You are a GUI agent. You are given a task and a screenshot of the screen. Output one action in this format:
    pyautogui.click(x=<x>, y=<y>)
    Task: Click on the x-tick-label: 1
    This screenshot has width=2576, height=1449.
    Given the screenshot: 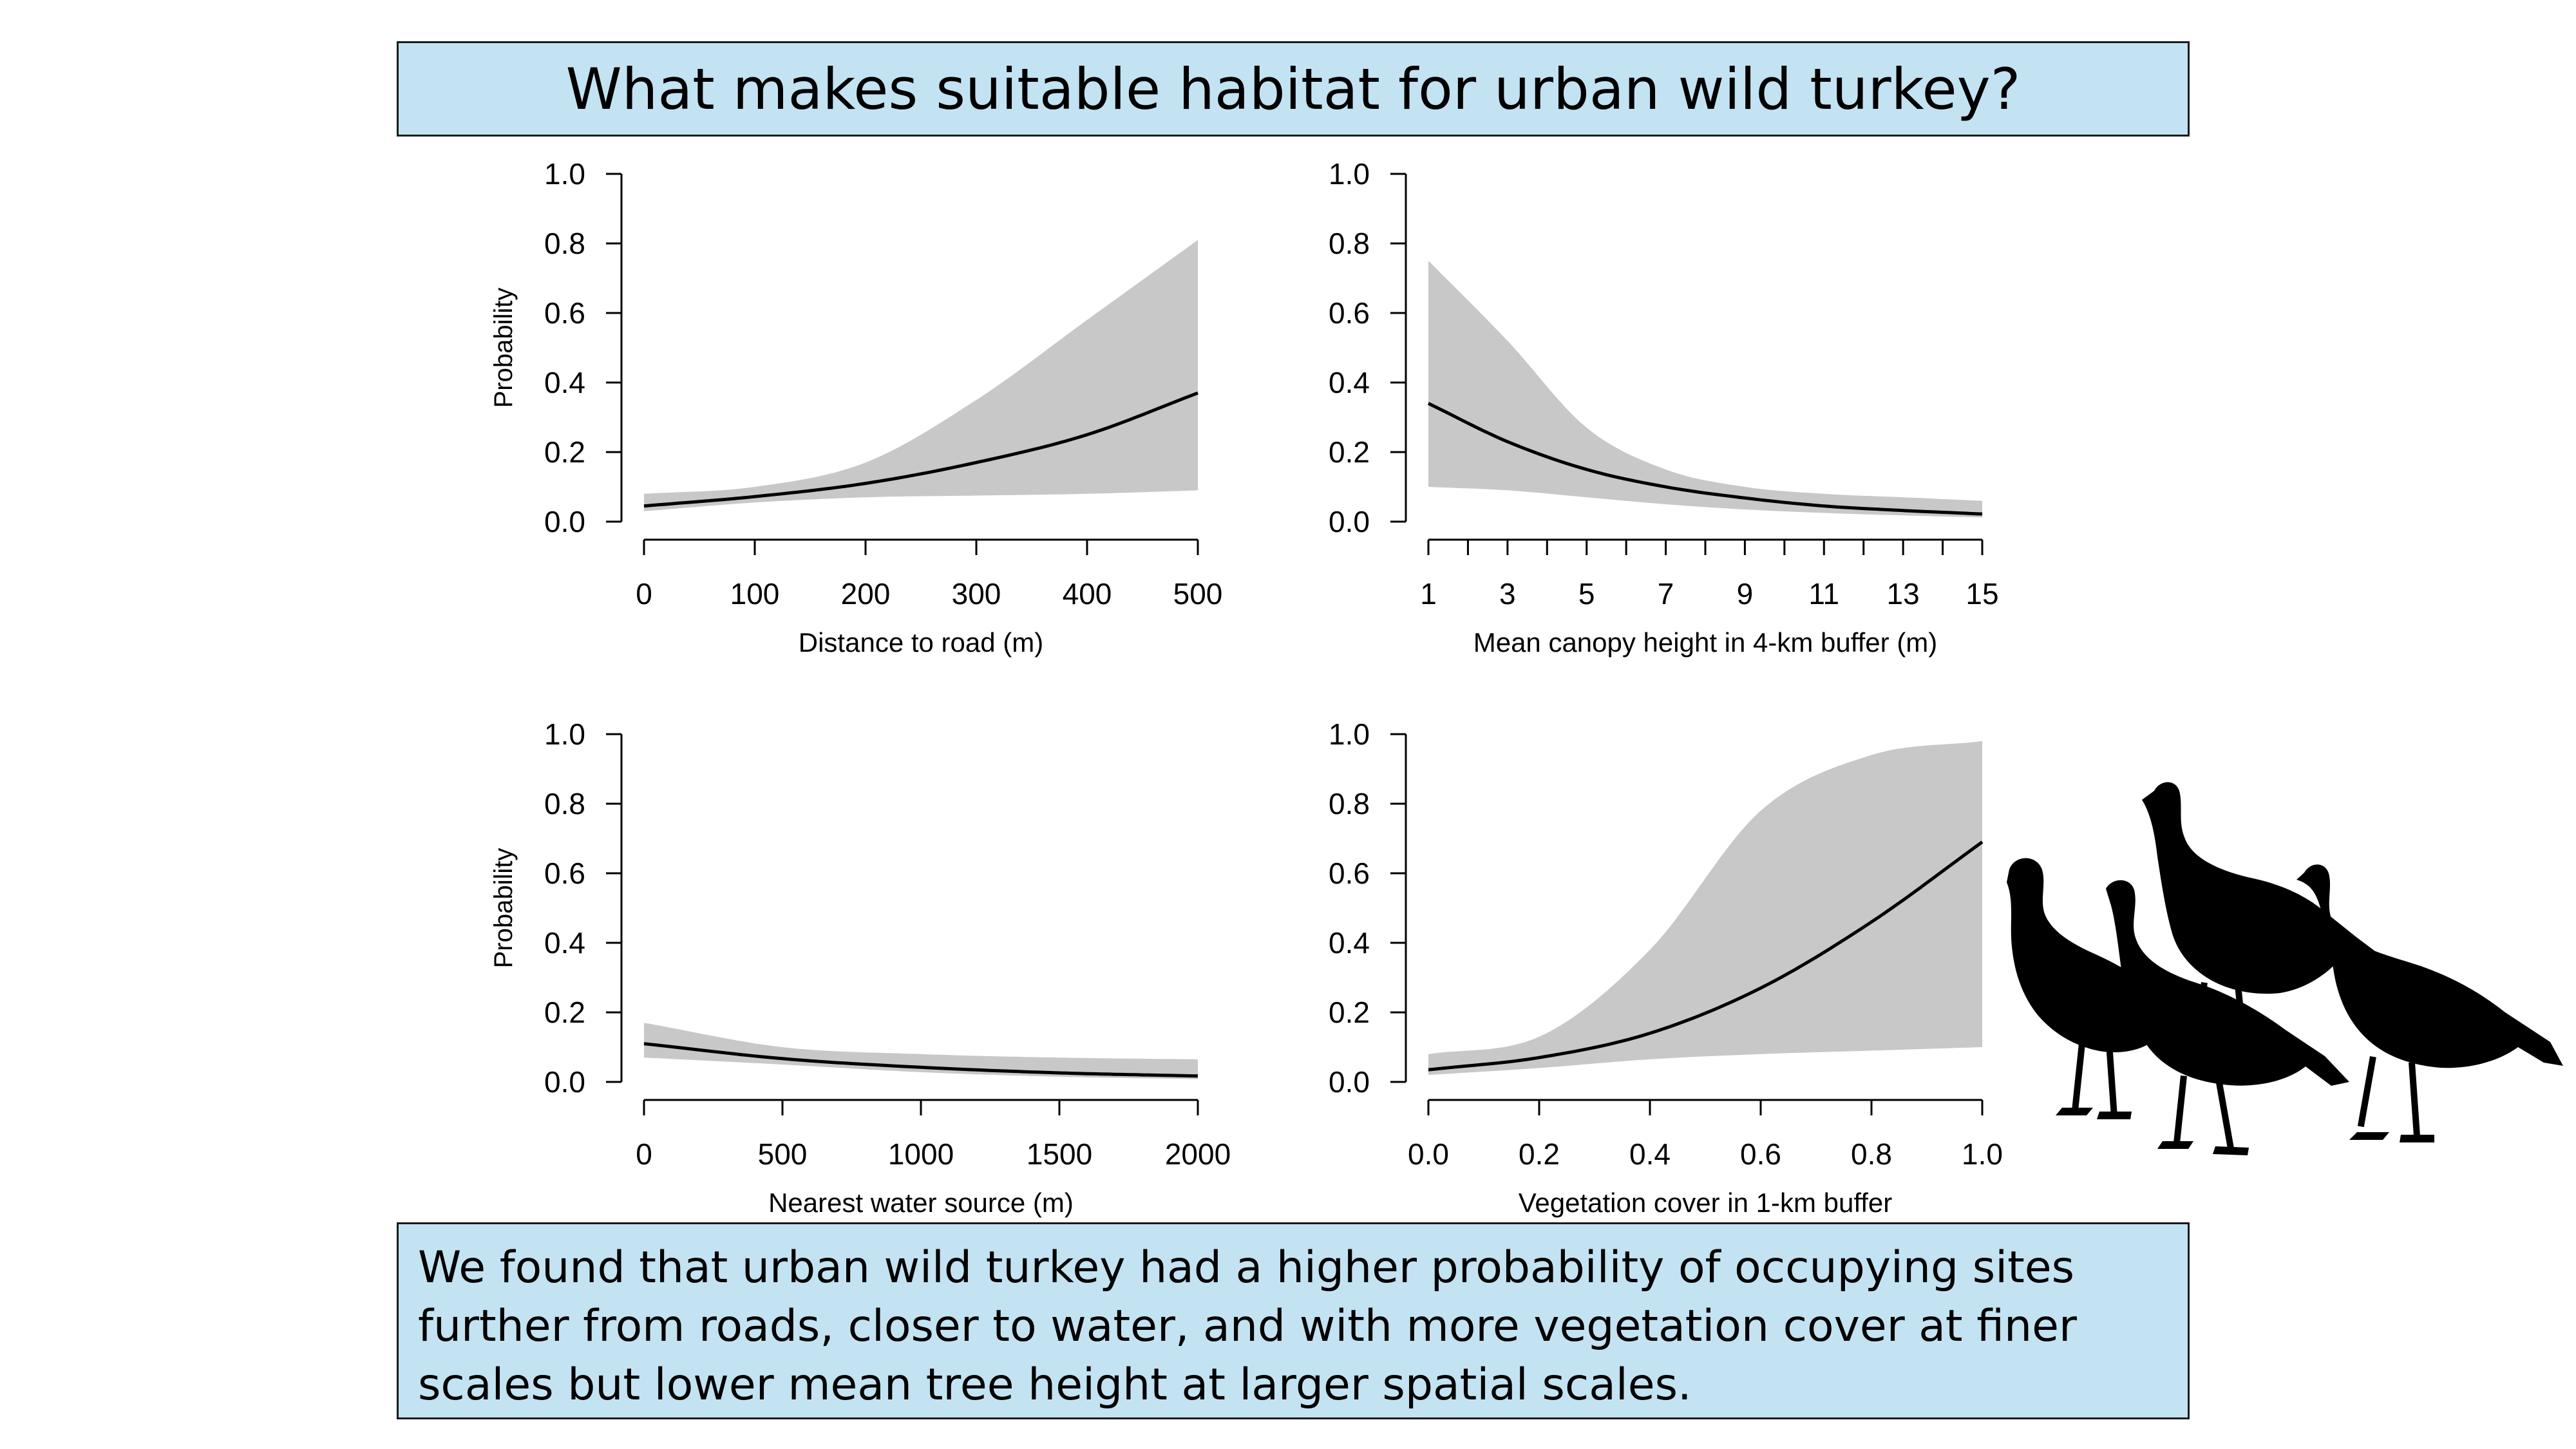 What is the action you would take?
    pyautogui.click(x=1428, y=594)
    